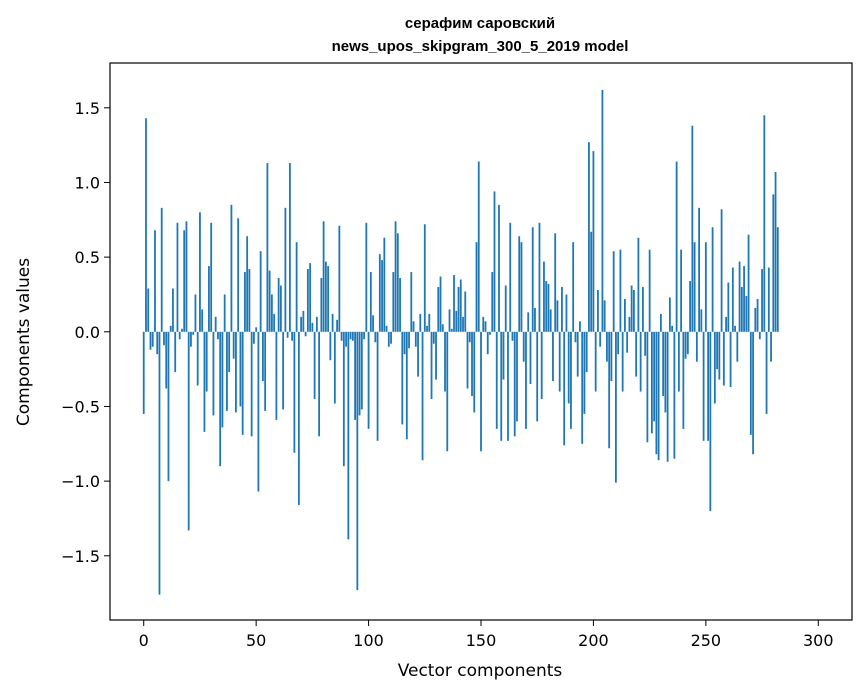  I want to click on x-axis-label: Vector components, so click(480, 671).